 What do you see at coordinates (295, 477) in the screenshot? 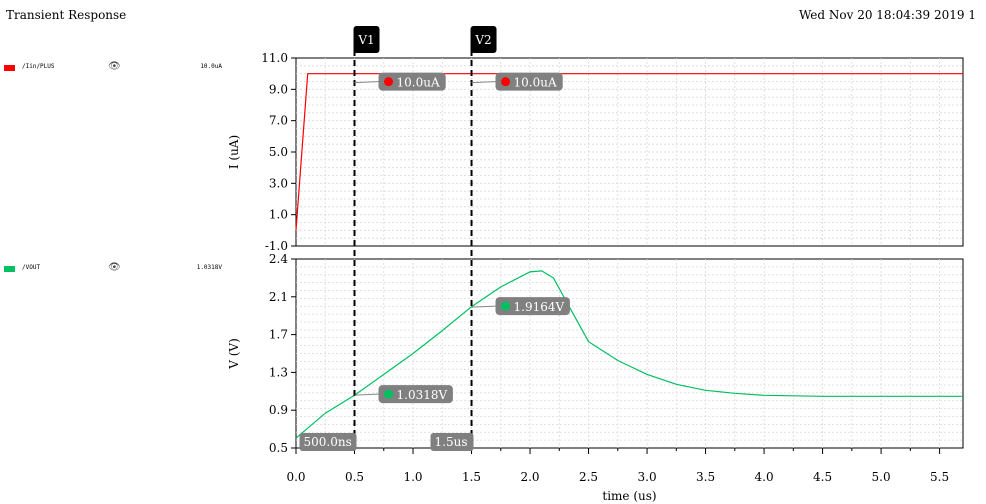
I see `x-tick-label: 0.0` at bounding box center [295, 477].